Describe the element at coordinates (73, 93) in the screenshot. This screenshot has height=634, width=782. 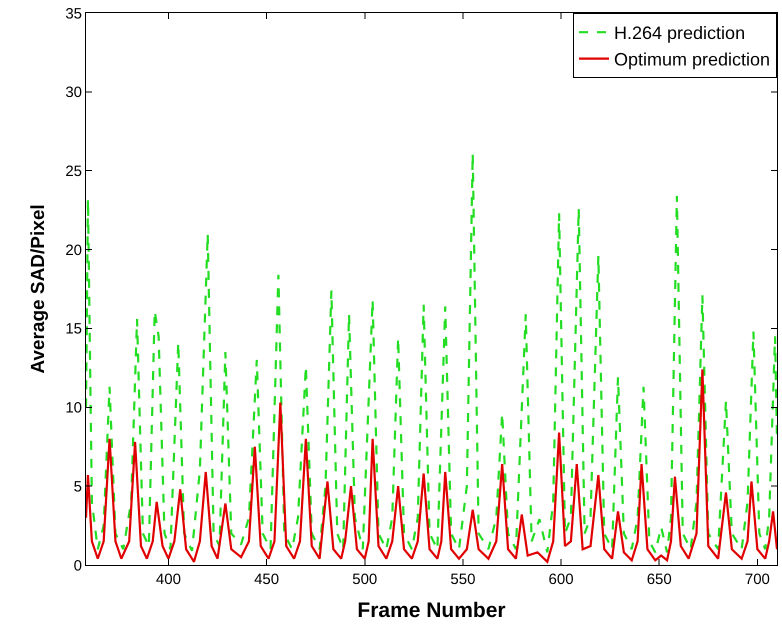
I see `y-tick-label: 30` at that location.